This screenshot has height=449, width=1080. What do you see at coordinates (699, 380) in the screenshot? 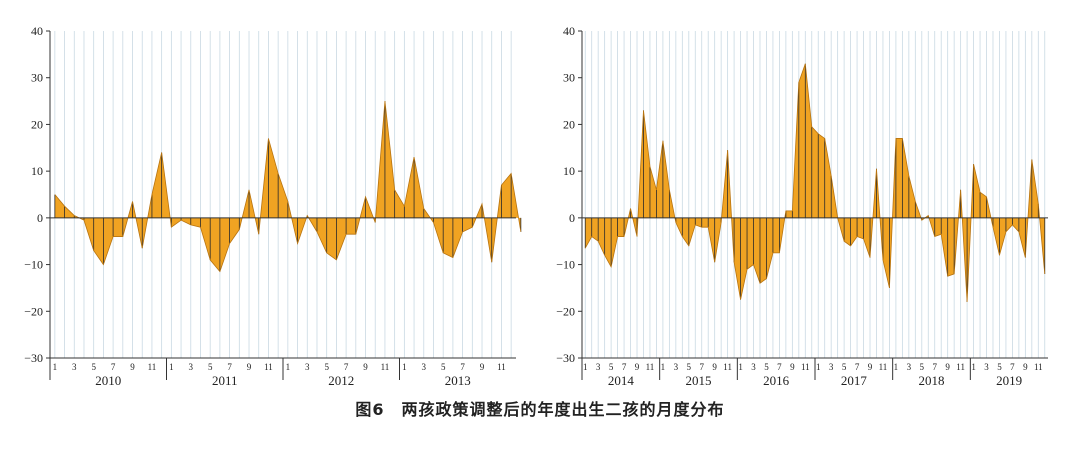
I see `year-label: 2015` at bounding box center [699, 380].